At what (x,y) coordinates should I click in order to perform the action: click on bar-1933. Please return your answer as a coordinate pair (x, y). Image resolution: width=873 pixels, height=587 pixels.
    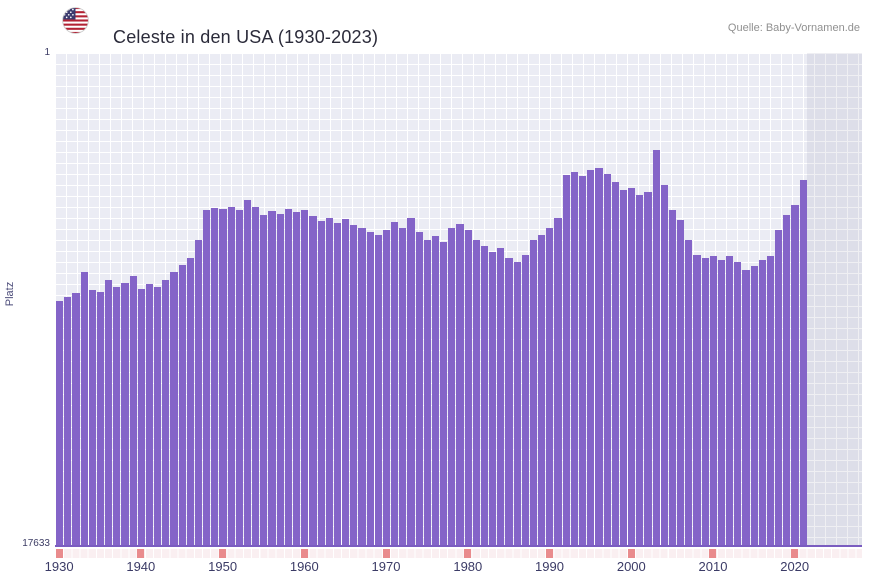
    Looking at the image, I should click on (84, 408).